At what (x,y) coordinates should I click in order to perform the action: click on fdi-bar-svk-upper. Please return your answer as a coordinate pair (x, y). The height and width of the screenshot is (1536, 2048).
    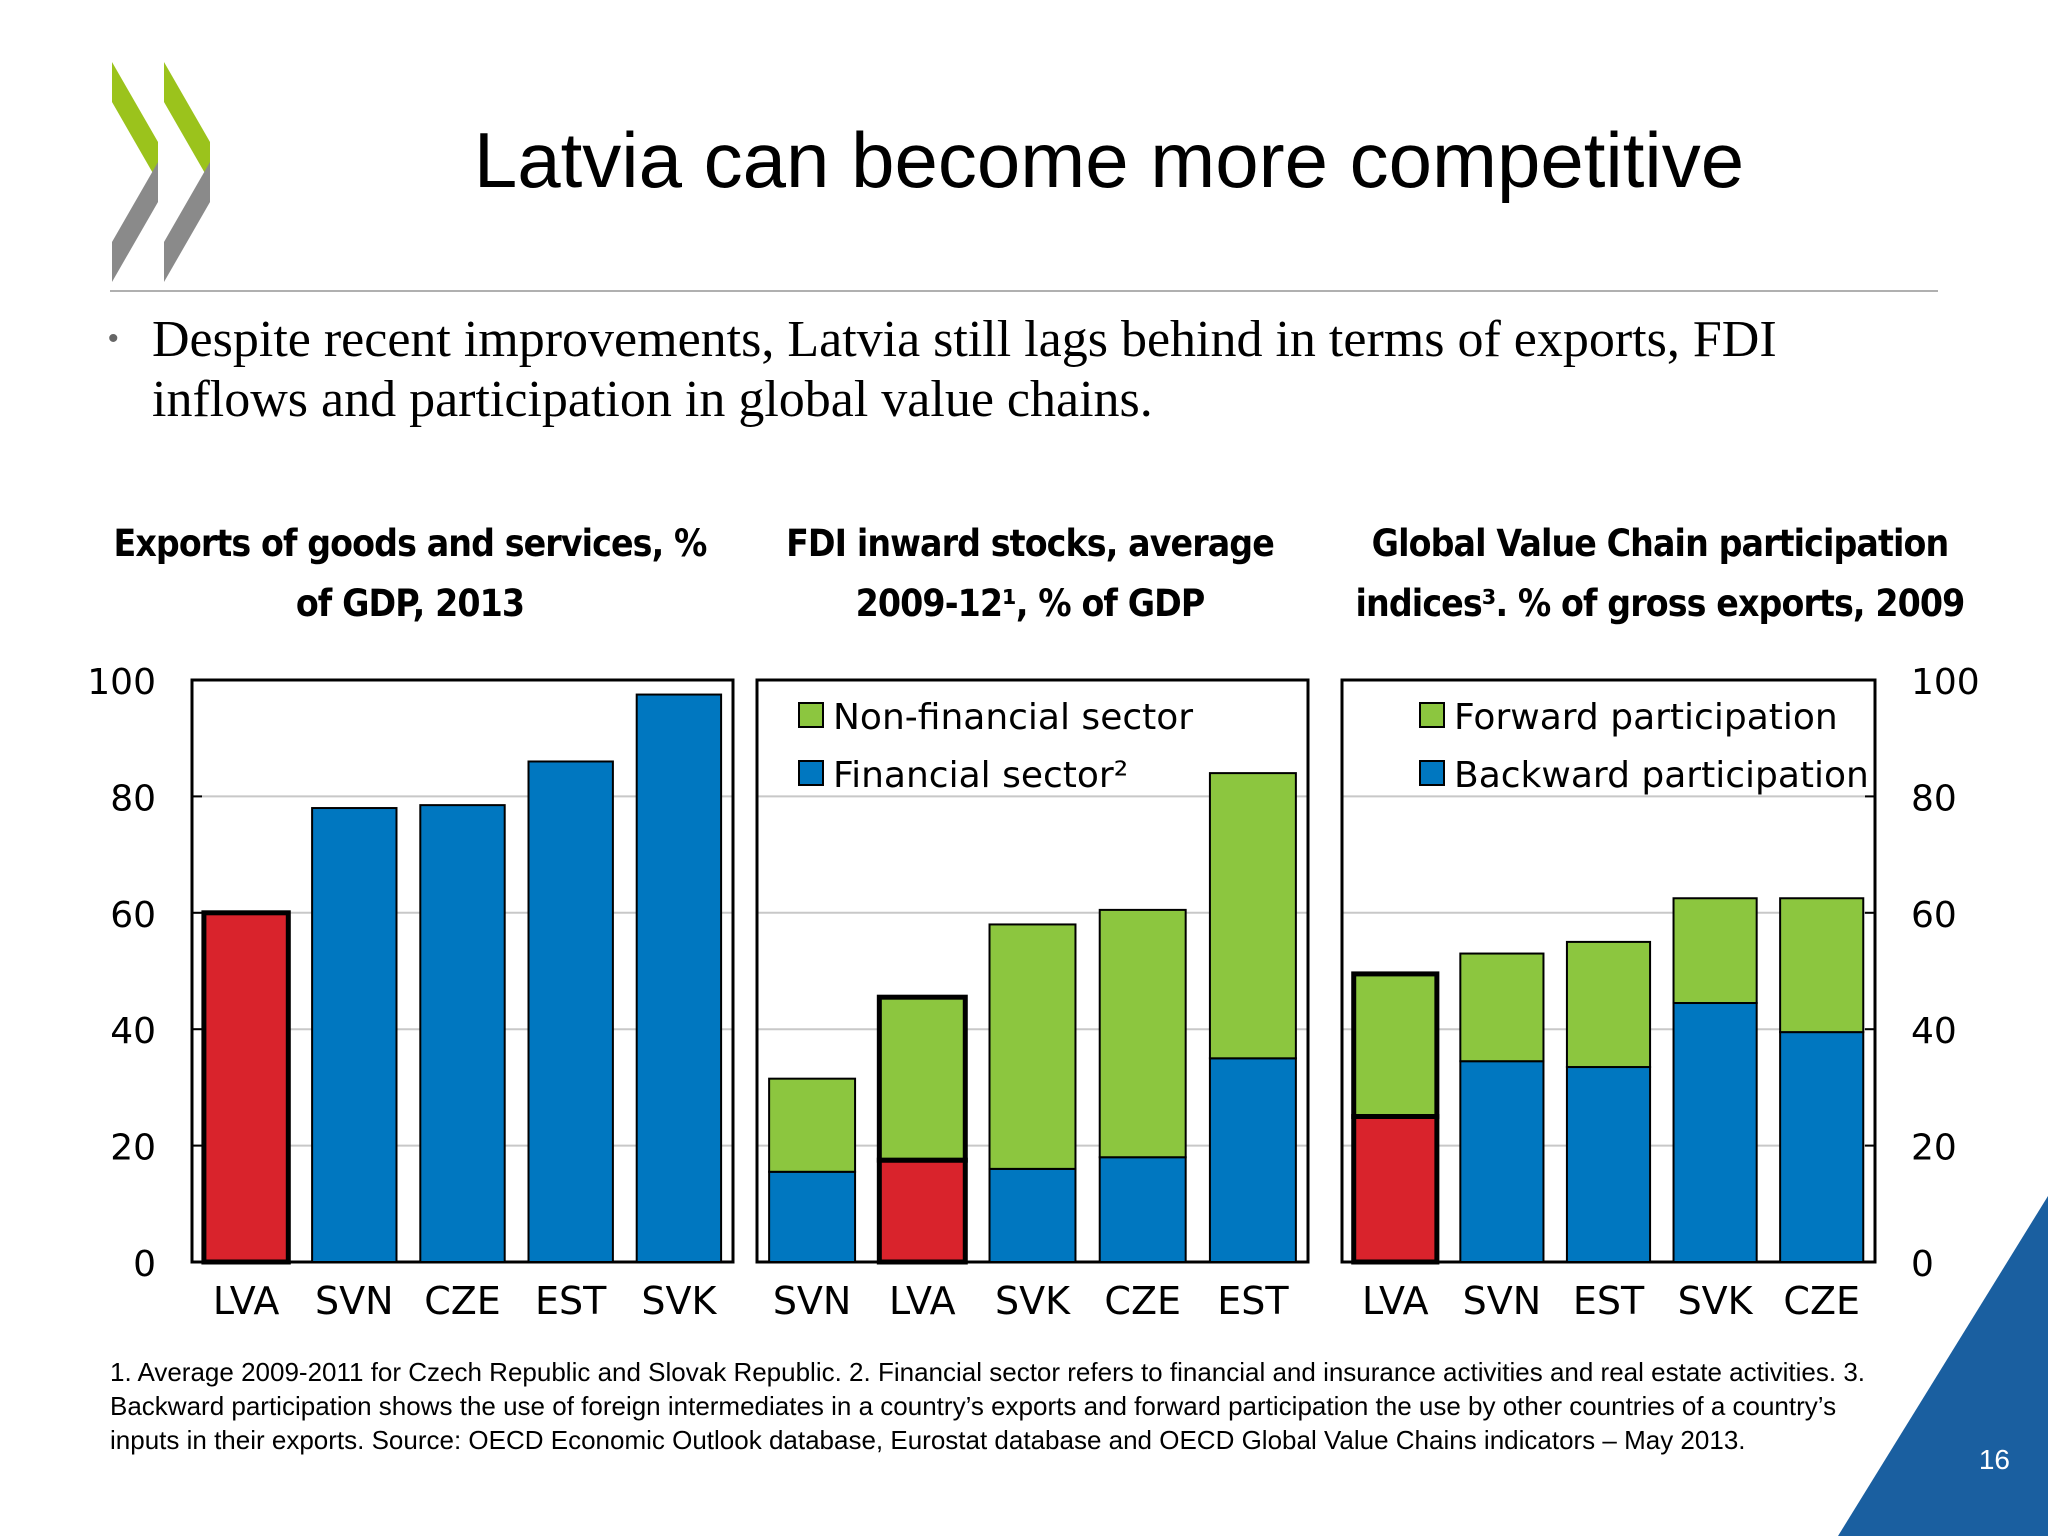
    Looking at the image, I should click on (1032, 1046).